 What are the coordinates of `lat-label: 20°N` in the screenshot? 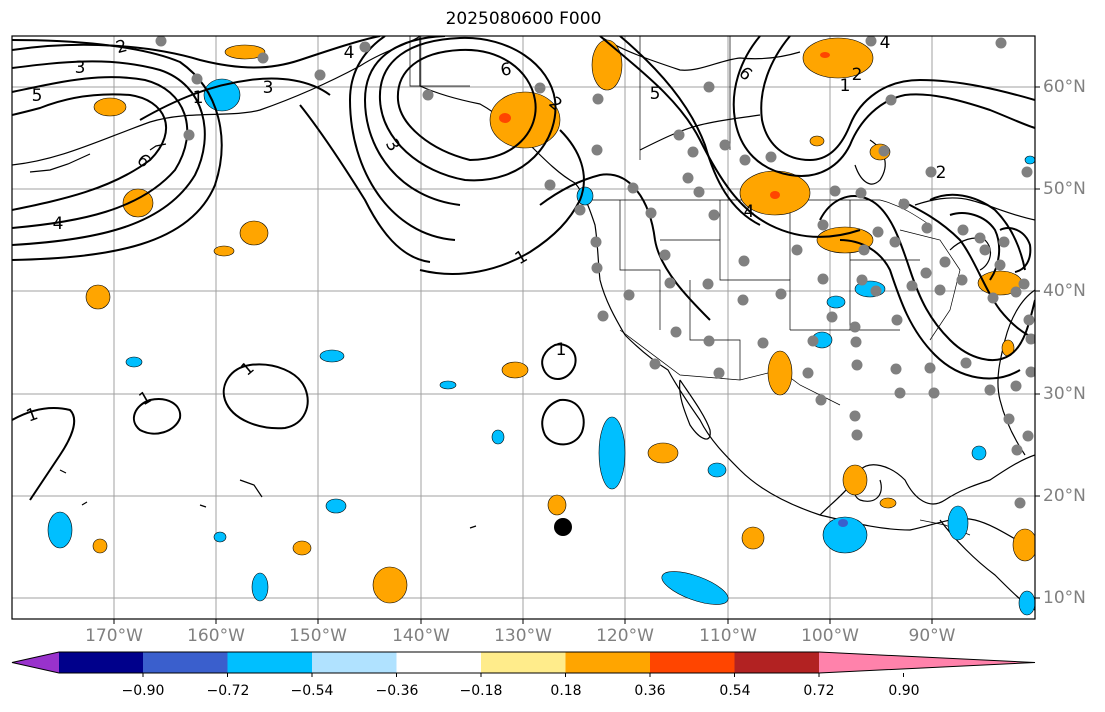 It's located at (1064, 496).